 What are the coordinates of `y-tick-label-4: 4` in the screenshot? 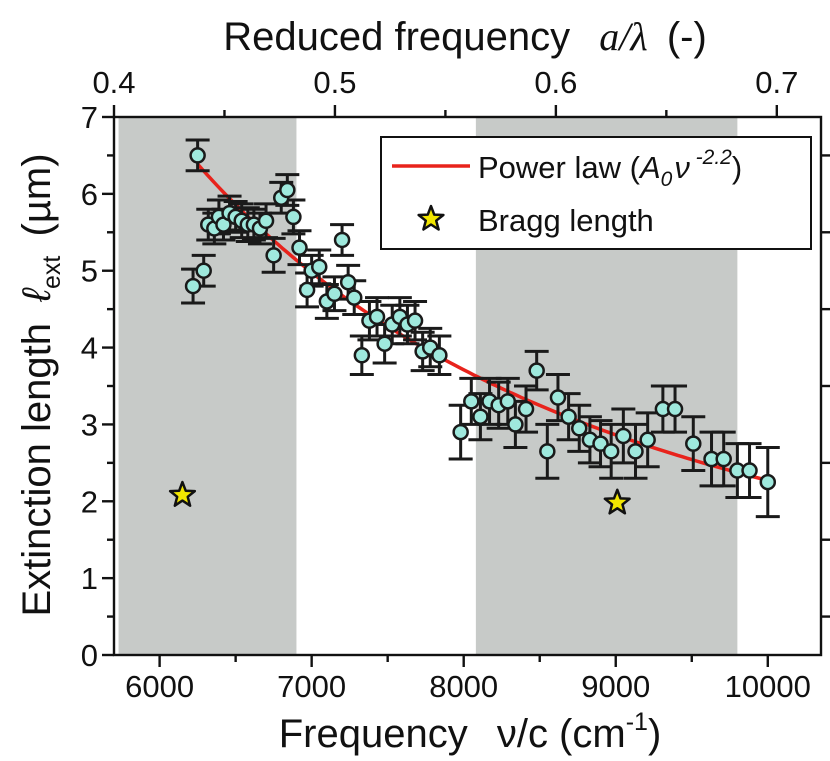 It's located at (89, 348).